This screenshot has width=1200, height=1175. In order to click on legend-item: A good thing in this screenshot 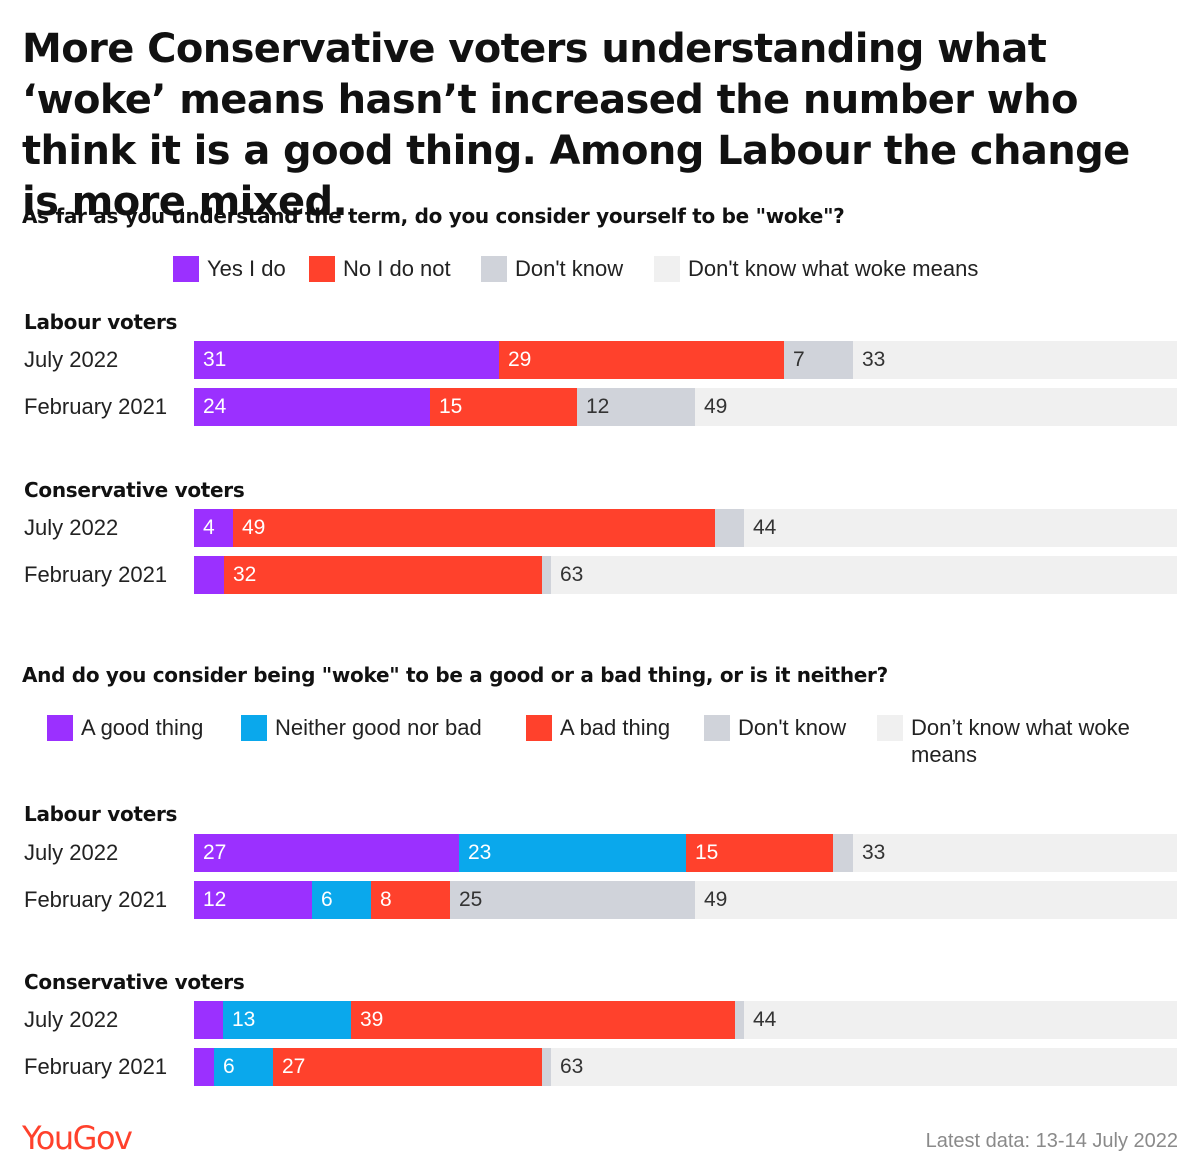, I will do `click(125, 727)`.